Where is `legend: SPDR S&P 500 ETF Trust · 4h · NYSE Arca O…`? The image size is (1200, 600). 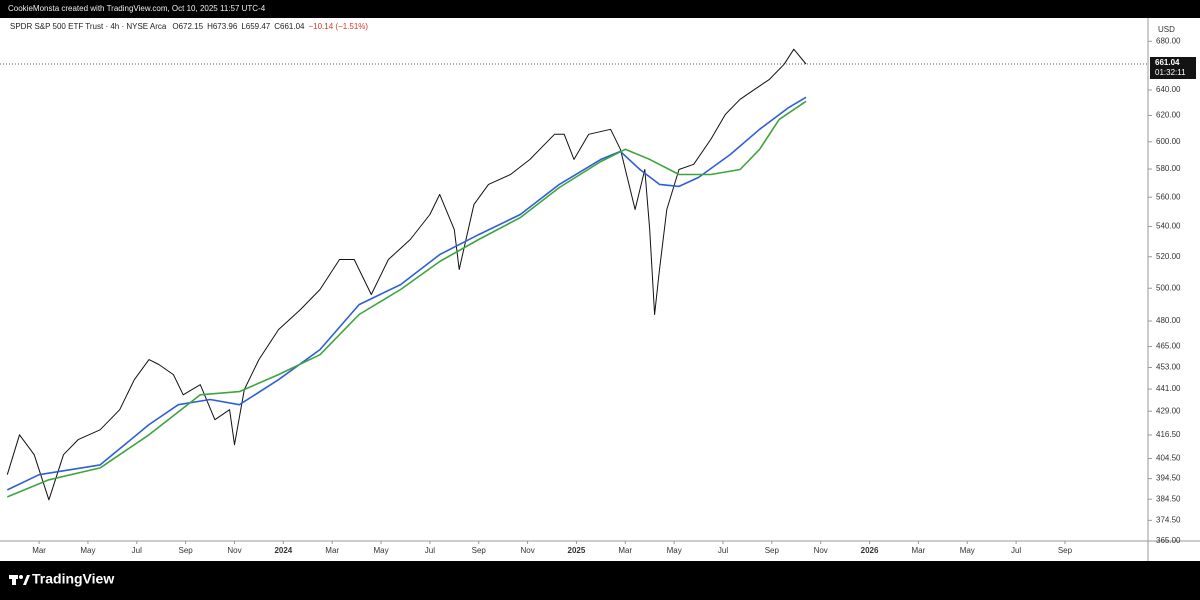 legend: SPDR S&P 500 ETF Trust · 4h · NYSE Arca O… is located at coordinates (189, 26).